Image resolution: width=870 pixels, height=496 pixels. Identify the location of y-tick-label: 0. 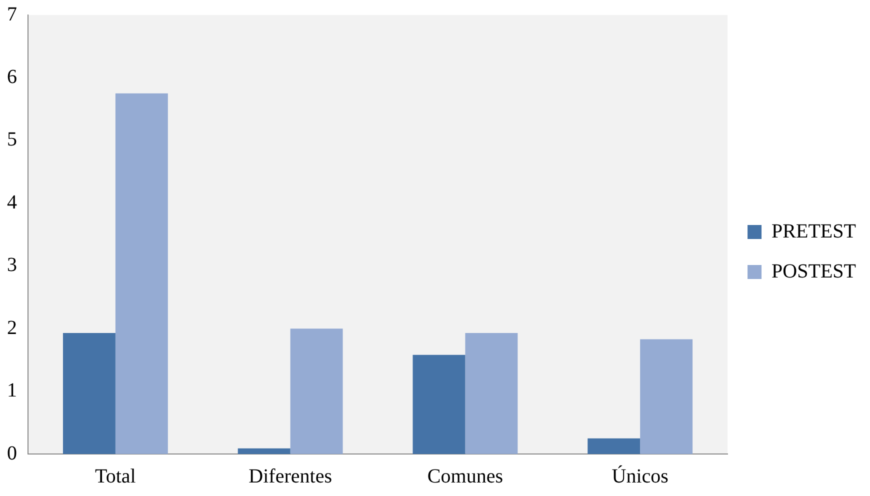
(12, 453).